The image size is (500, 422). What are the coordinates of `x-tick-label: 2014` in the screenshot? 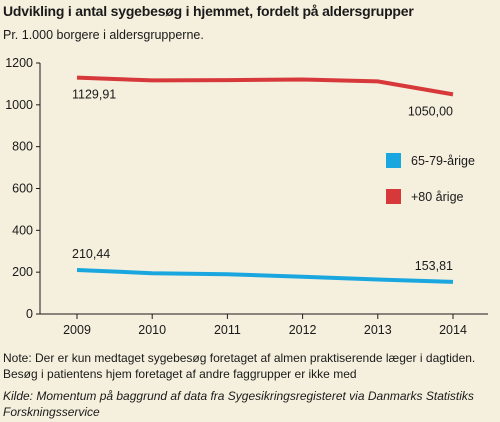 It's located at (453, 330).